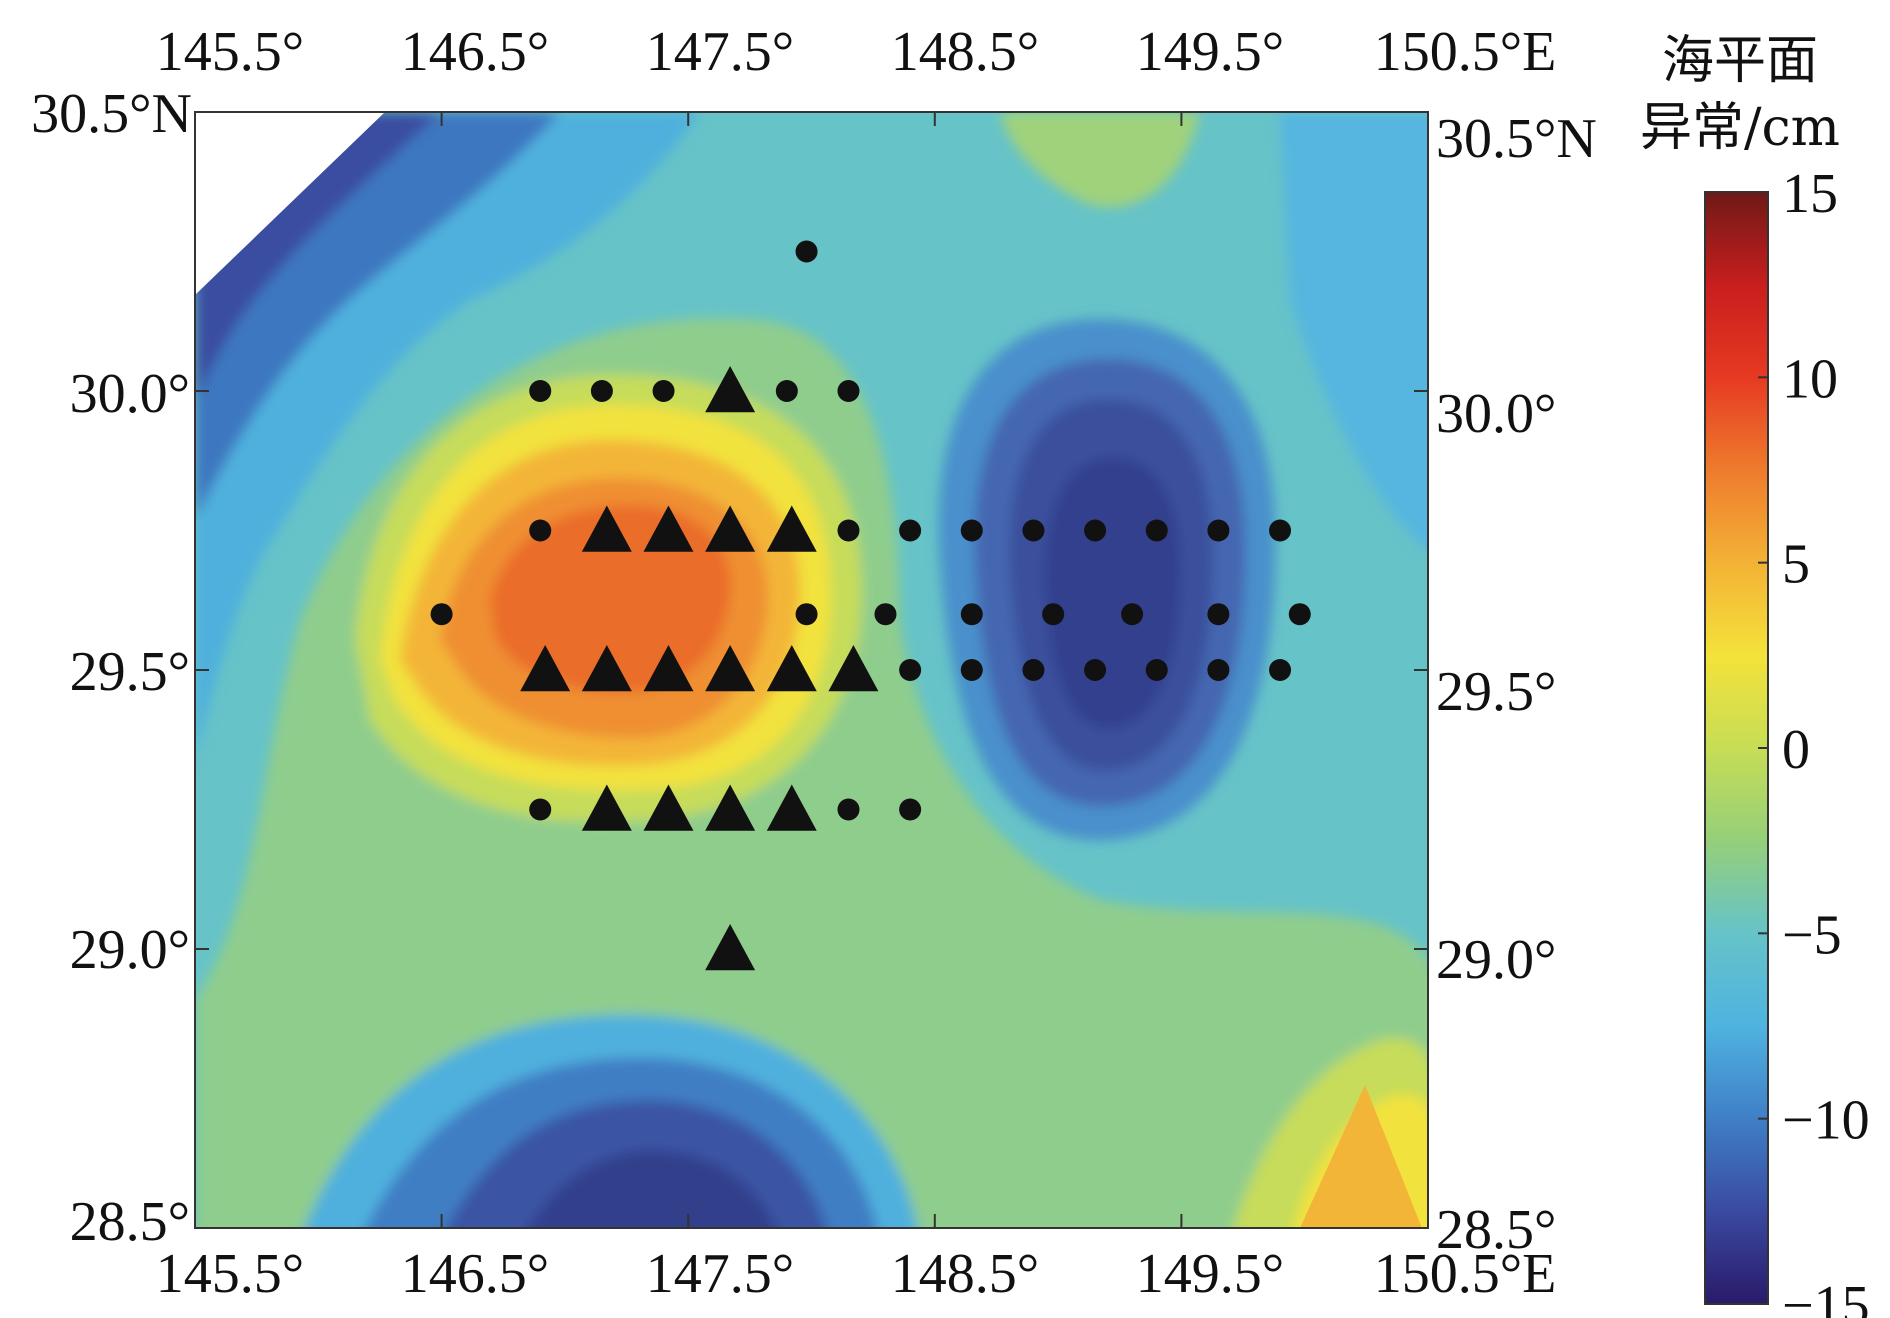 Image resolution: width=1890 pixels, height=1318 pixels. What do you see at coordinates (720, 52) in the screenshot?
I see `top-lon-label-2: 147.5°` at bounding box center [720, 52].